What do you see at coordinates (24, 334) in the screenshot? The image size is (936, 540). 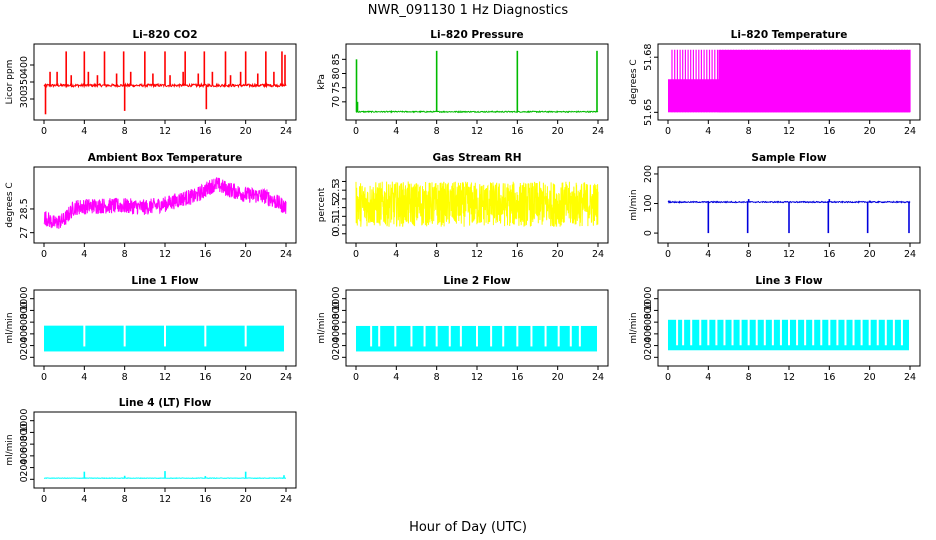 I see `line1-ytick-label: 400` at bounding box center [24, 334].